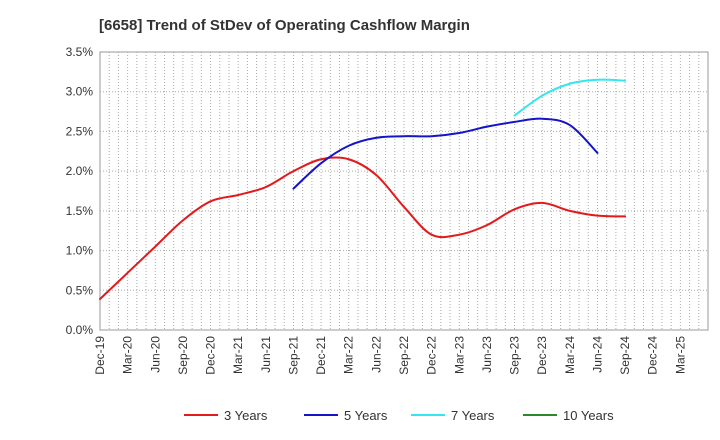  Describe the element at coordinates (266, 354) in the screenshot. I see `x-tick-label: Jun-21` at that location.